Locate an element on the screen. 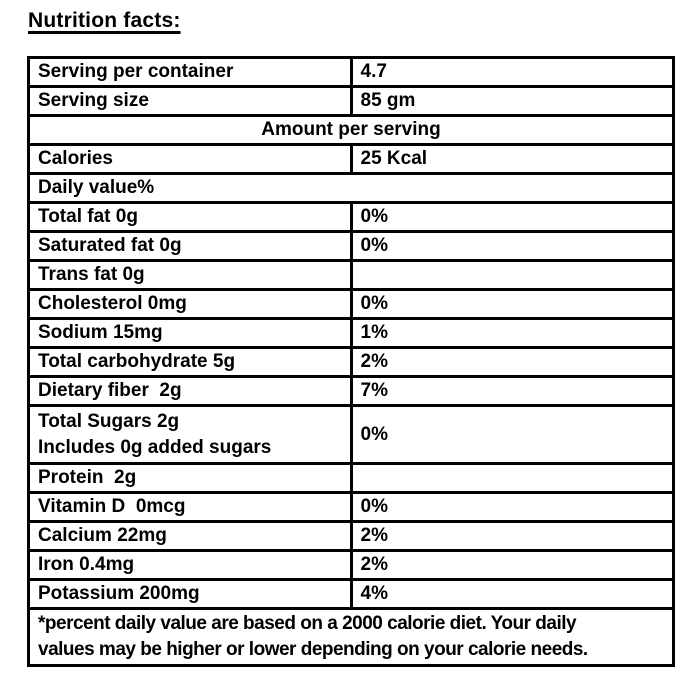 The image size is (700, 689). table-row-calories: Calories 25 Kcal is located at coordinates (351, 159).